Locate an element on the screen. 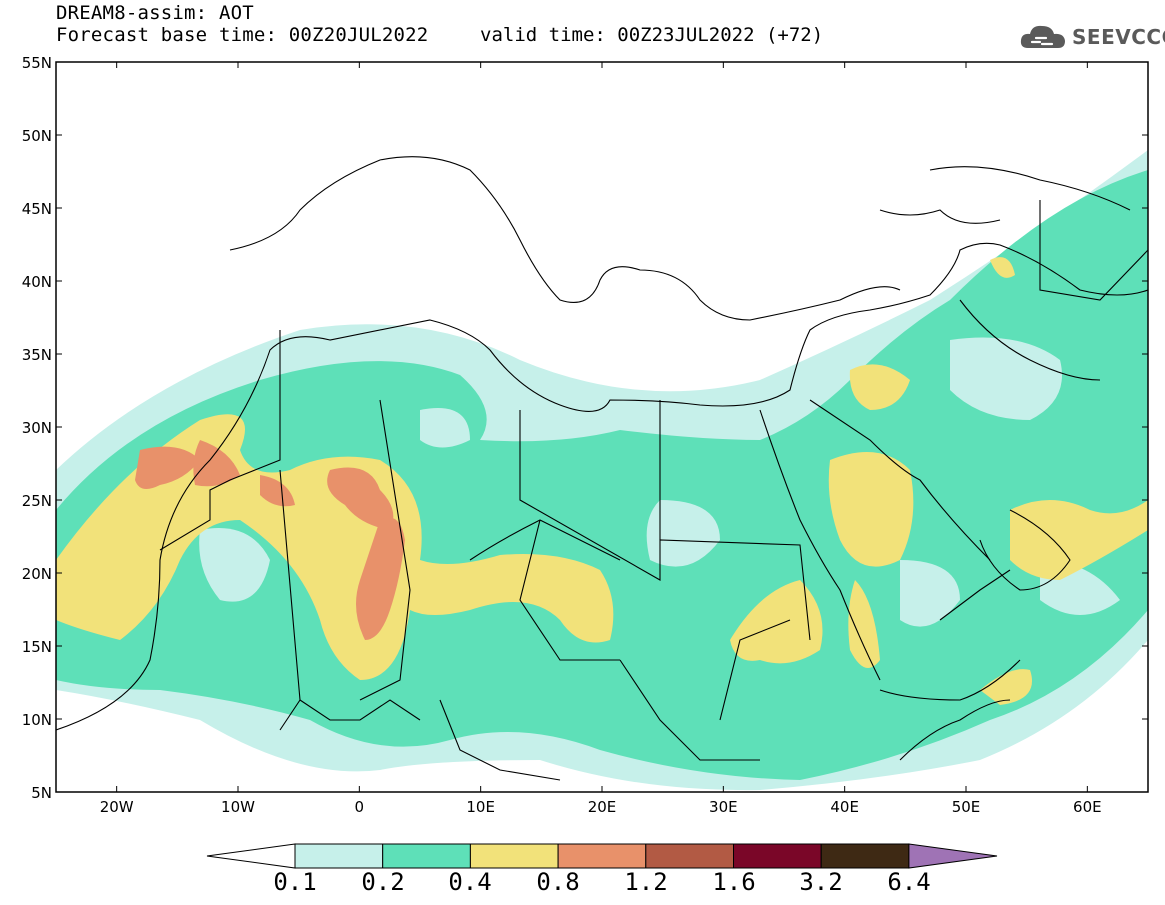  seevccc-logo: SEEVCCC is located at coordinates (1091, 37).